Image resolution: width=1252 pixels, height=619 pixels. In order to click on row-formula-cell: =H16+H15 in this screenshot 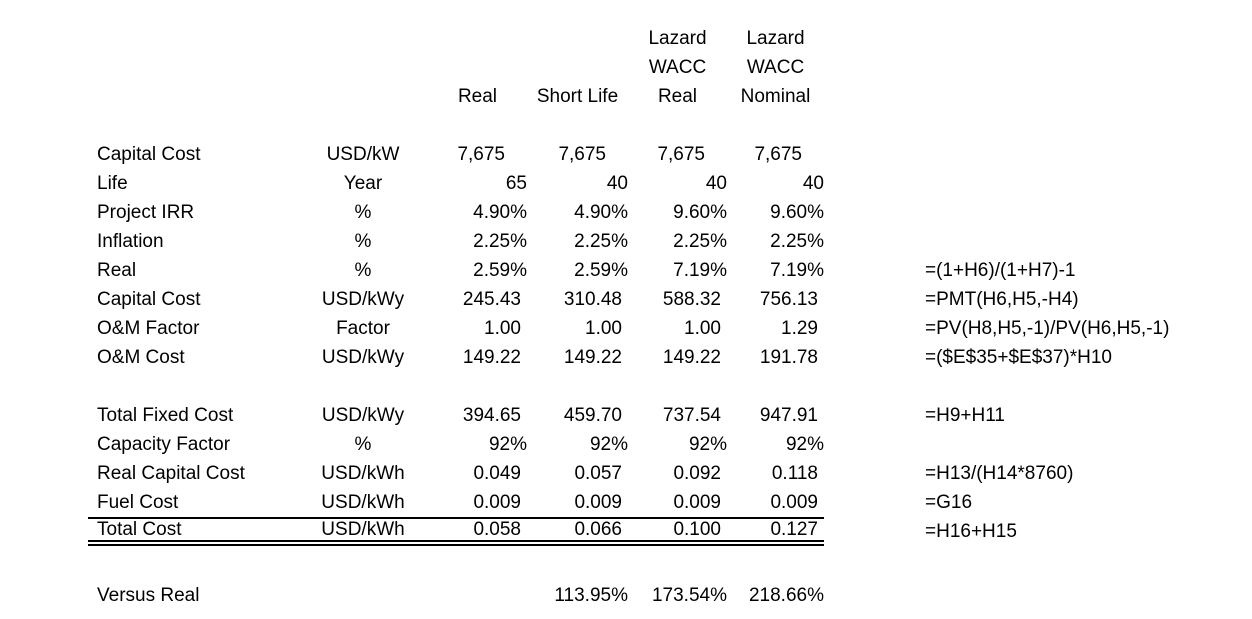, I will do `click(971, 531)`.